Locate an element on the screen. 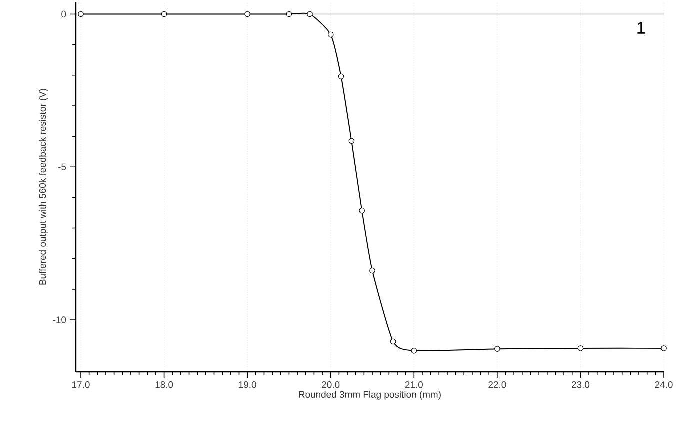 This screenshot has height=434, width=697. y-tick-label: 0 is located at coordinates (64, 14).